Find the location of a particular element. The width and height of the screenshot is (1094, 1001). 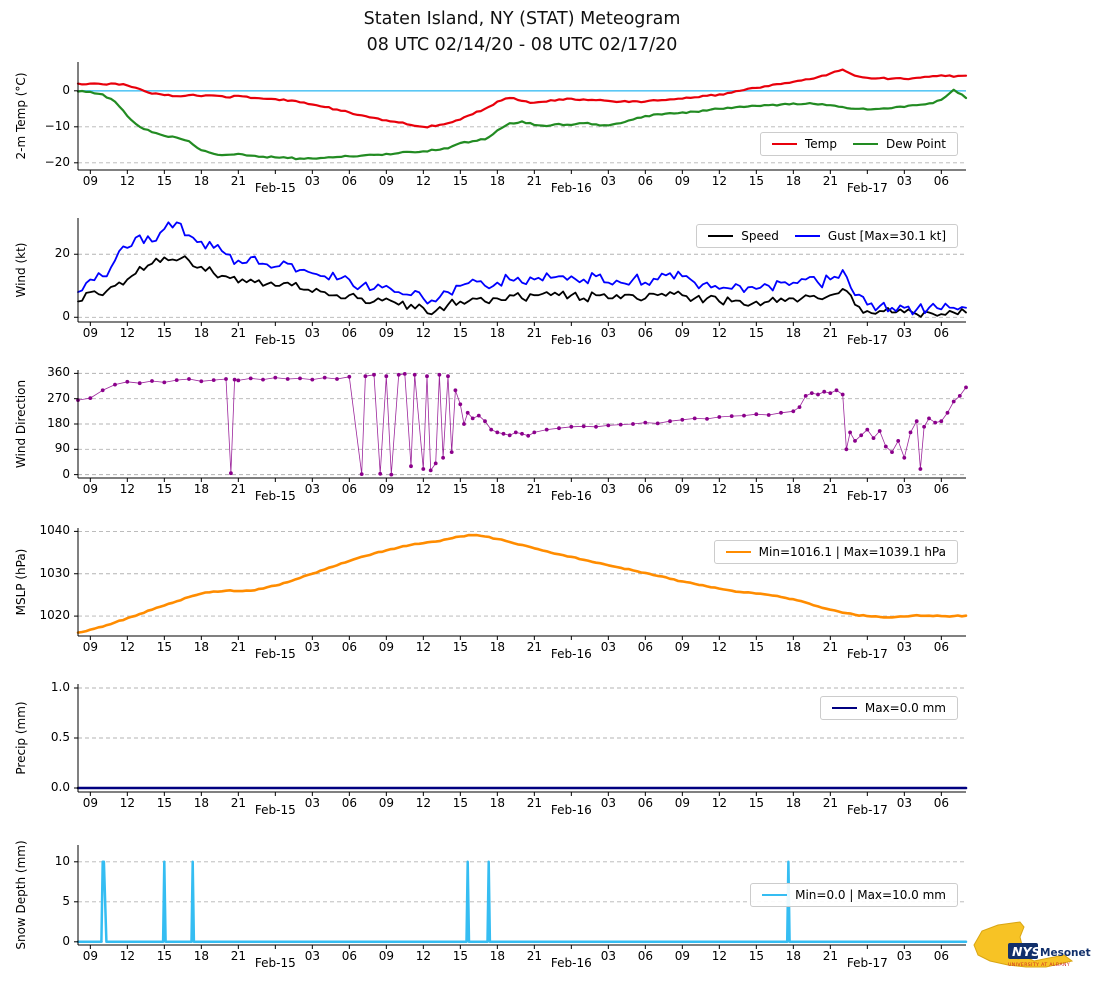

y-tick-label: 5 is located at coordinates (66, 900).